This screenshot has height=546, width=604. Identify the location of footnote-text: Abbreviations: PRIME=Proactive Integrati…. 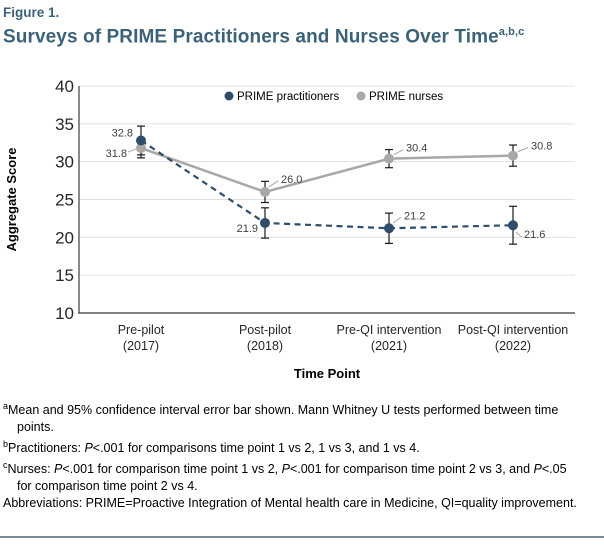
(290, 503).